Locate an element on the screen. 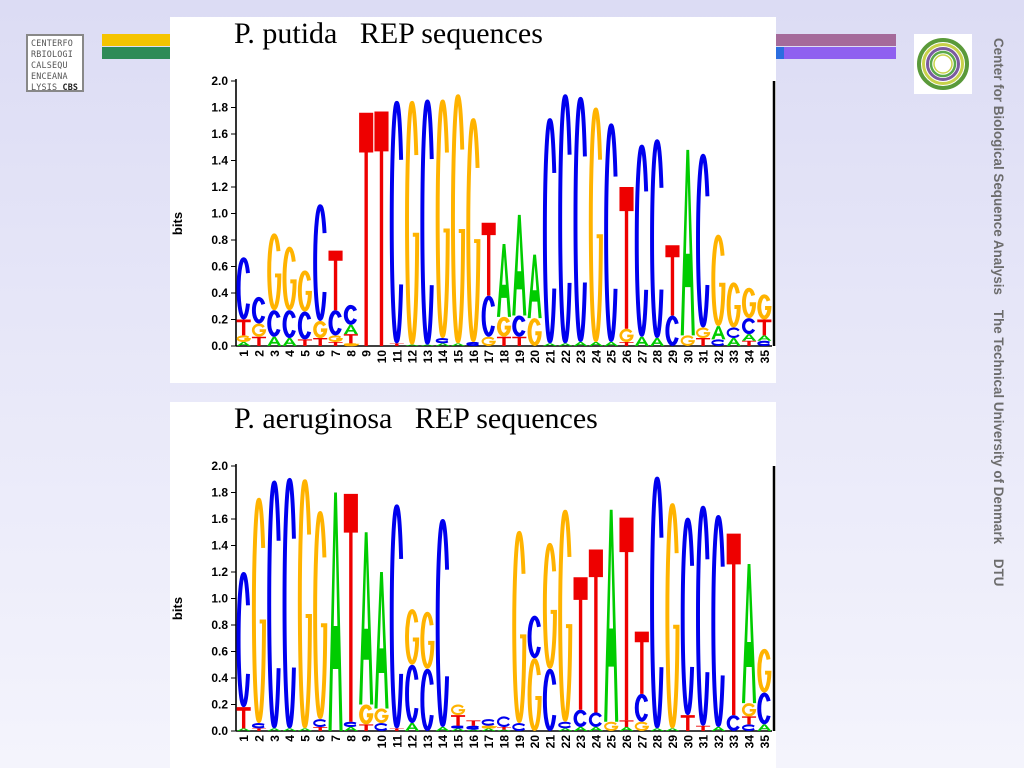 The height and width of the screenshot is (768, 1024). x-tick-label: 27 is located at coordinates (642, 357).